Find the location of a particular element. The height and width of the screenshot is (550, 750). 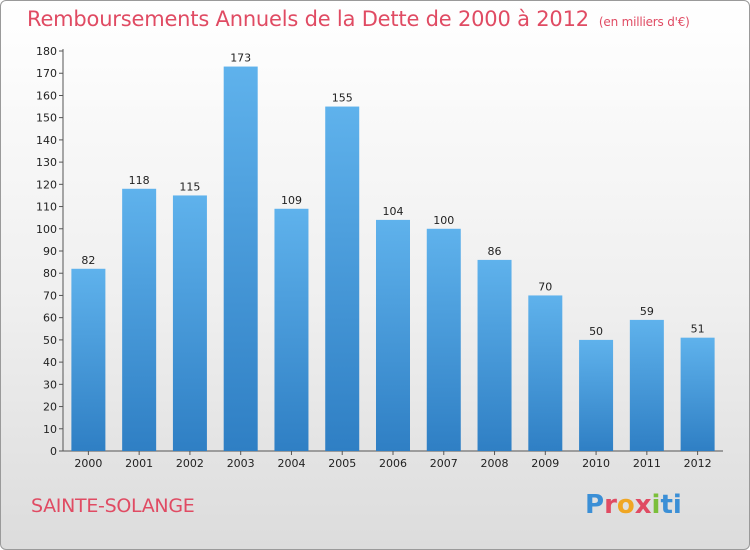

y-tick-label: 40 is located at coordinates (50, 362).